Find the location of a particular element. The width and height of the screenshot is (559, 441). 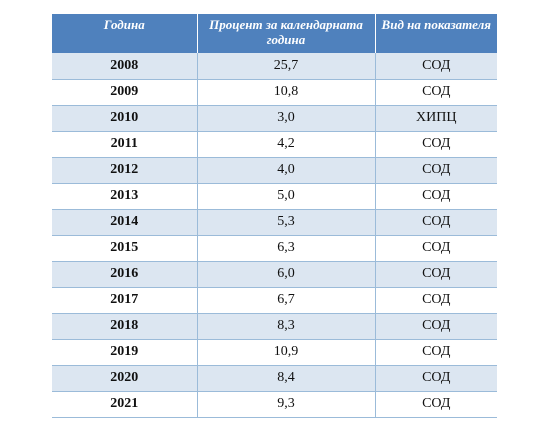

table-row: 2020 8,4 СОД is located at coordinates (274, 378).